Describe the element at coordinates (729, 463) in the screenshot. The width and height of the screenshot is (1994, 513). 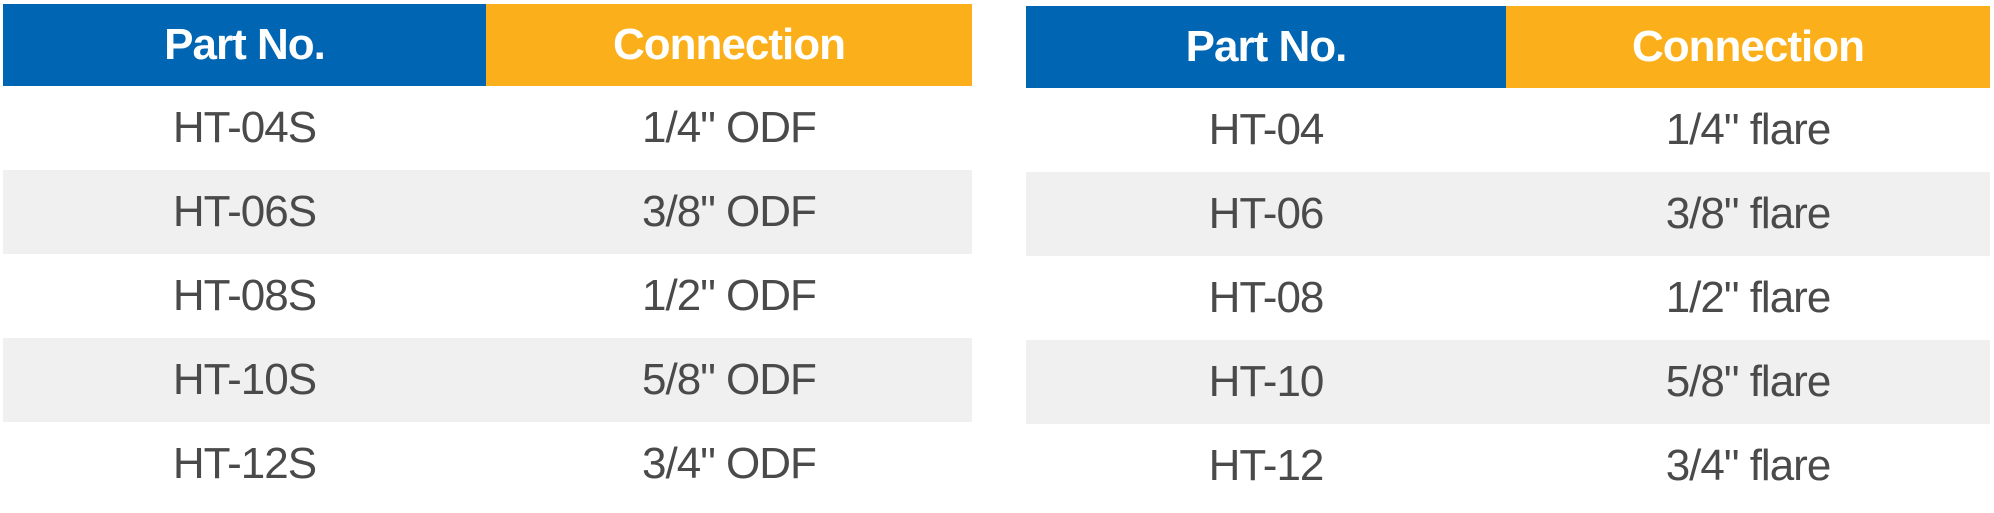
I see `table-cell: 3/4" ODF` at that location.